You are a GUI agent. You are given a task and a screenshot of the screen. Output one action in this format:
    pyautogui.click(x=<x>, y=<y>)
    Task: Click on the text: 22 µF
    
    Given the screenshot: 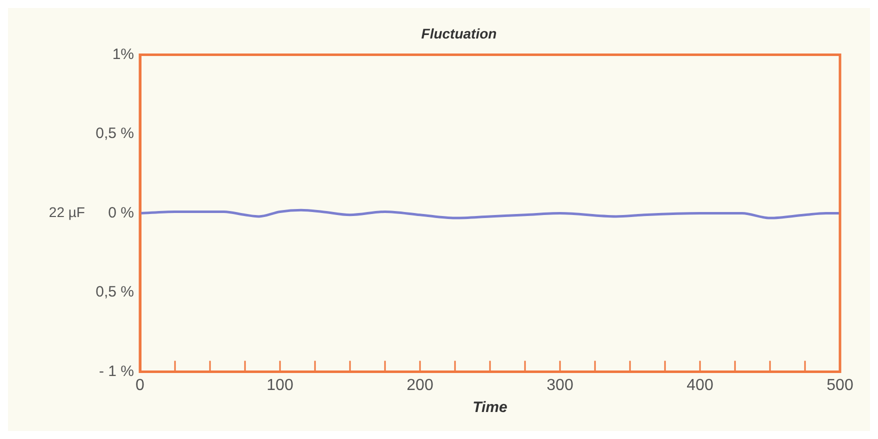 What is the action you would take?
    pyautogui.click(x=66, y=212)
    